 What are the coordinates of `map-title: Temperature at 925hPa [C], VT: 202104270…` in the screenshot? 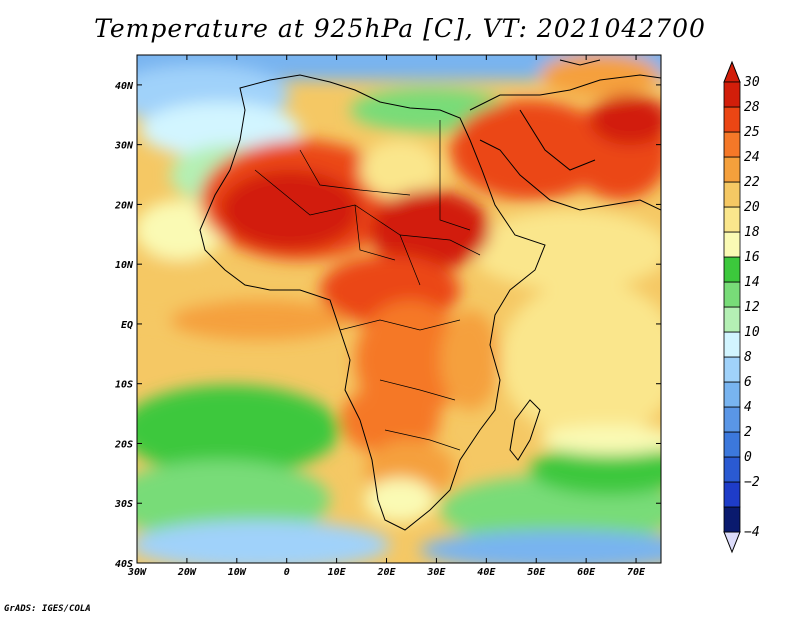 It's located at (400, 28).